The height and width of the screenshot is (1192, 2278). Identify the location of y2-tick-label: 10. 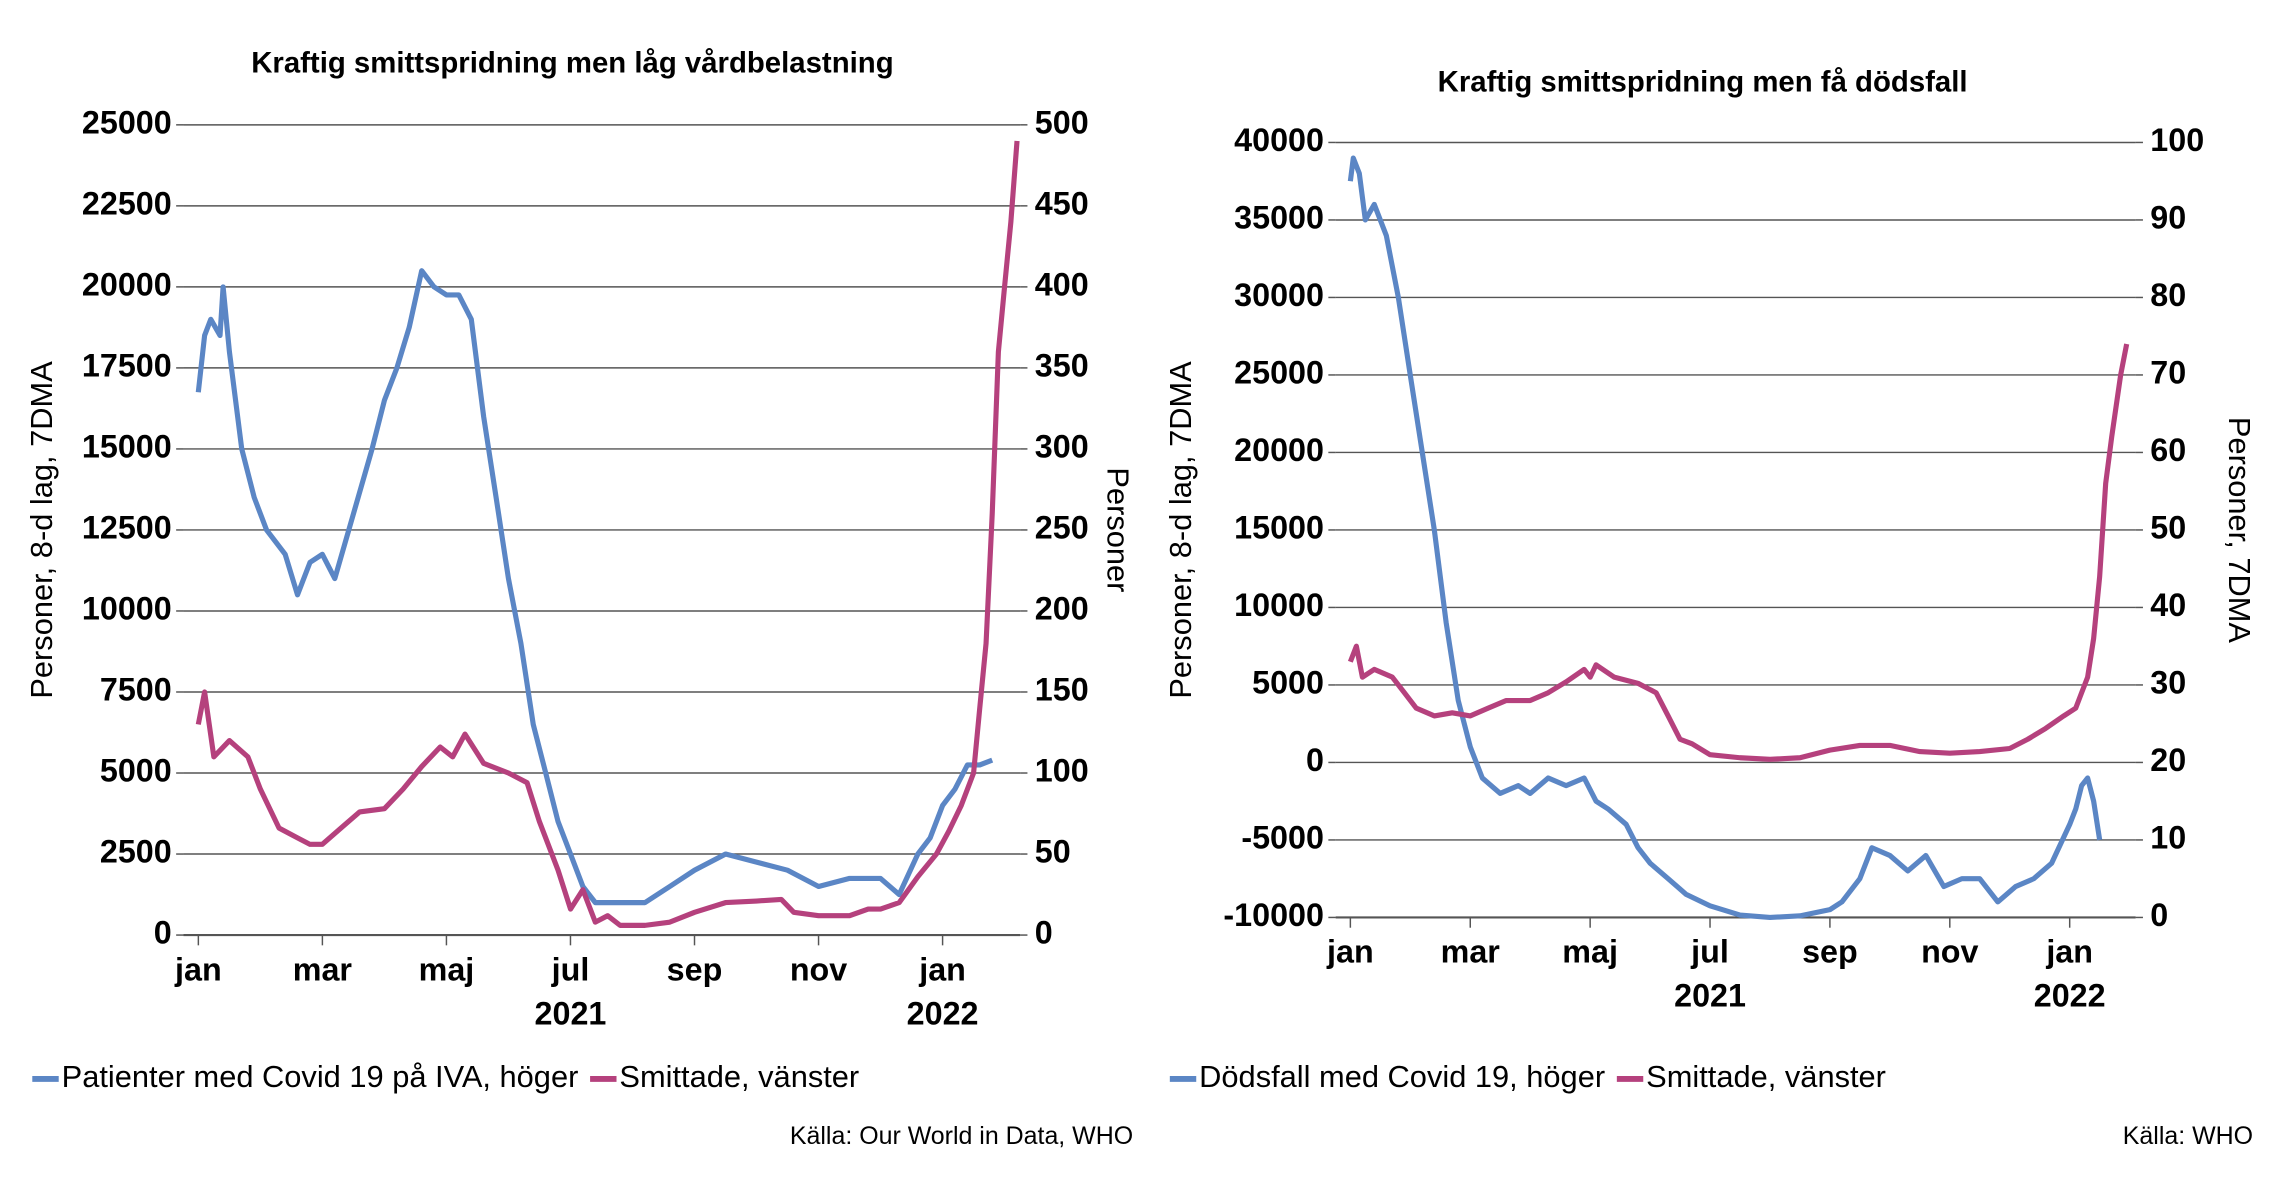
(2168, 837).